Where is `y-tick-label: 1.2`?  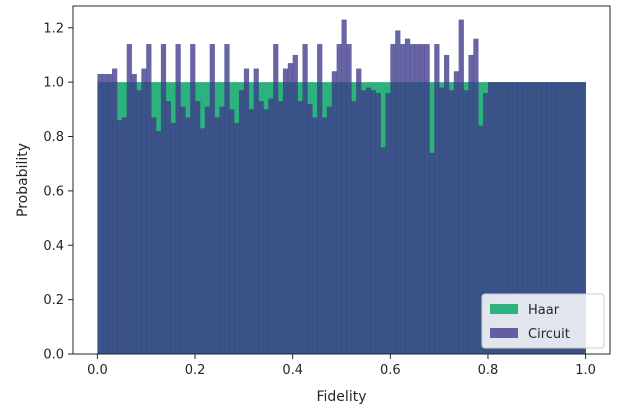 y-tick-label: 1.2 is located at coordinates (53, 28).